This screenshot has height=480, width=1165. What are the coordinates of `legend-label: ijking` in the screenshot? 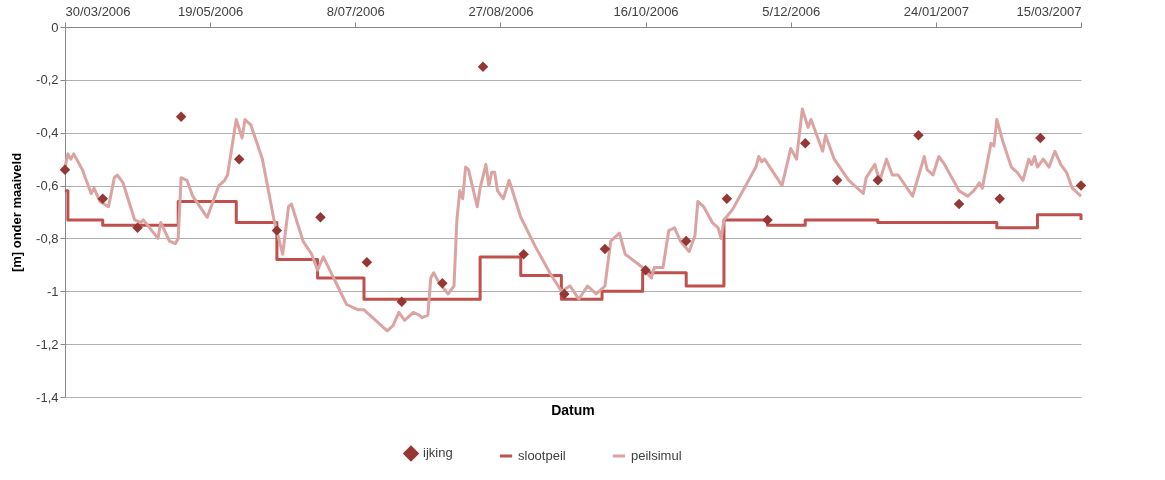 It's located at (438, 453).